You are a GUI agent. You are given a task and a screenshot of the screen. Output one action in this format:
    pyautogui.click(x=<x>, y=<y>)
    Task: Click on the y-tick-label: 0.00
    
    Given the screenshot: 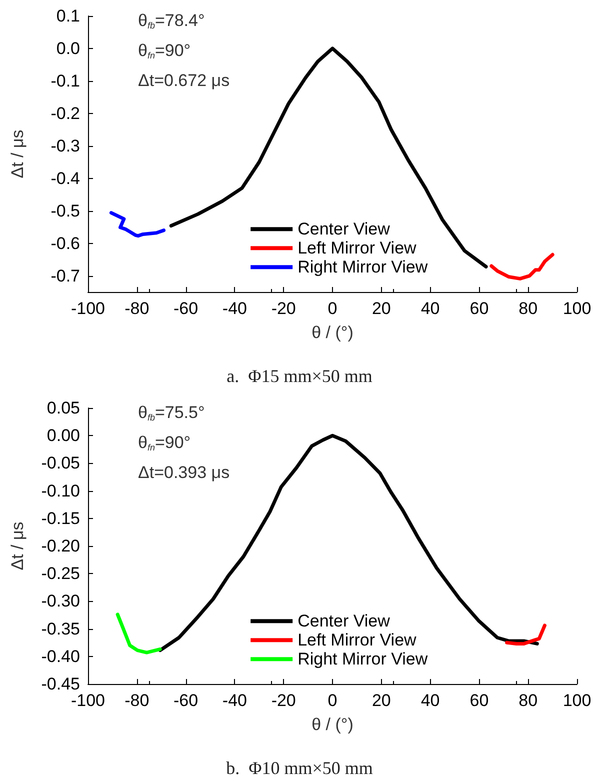 What is the action you would take?
    pyautogui.click(x=63, y=436)
    